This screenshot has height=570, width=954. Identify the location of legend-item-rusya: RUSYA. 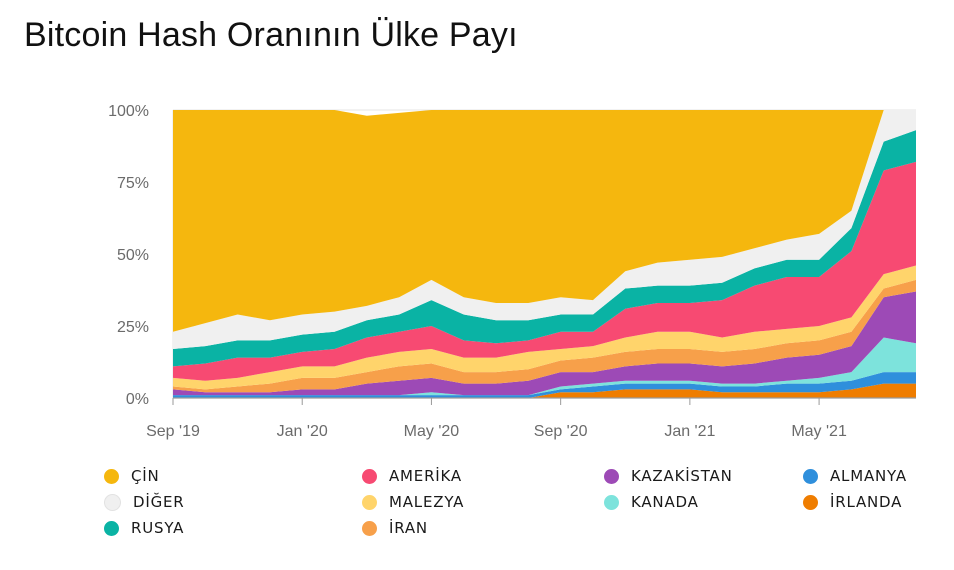
(144, 528).